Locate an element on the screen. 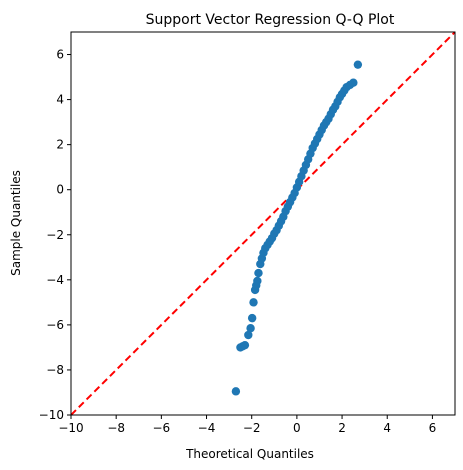 The width and height of the screenshot is (463, 470). chart-title: Support Vector Regression Q-Q Plot is located at coordinates (270, 20).